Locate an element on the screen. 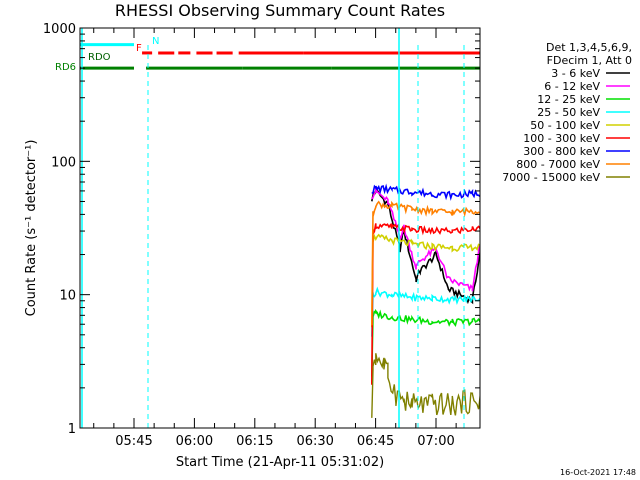 This screenshot has width=640, height=480. y-tick-label: 1000 is located at coordinates (59, 29).